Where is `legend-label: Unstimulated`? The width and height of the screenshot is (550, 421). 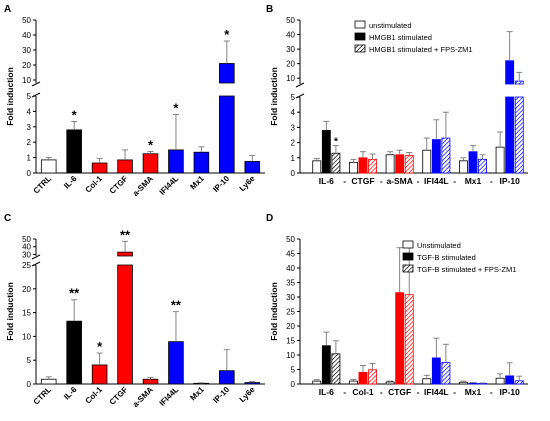
legend-label: Unstimulated is located at coordinates (439, 245).